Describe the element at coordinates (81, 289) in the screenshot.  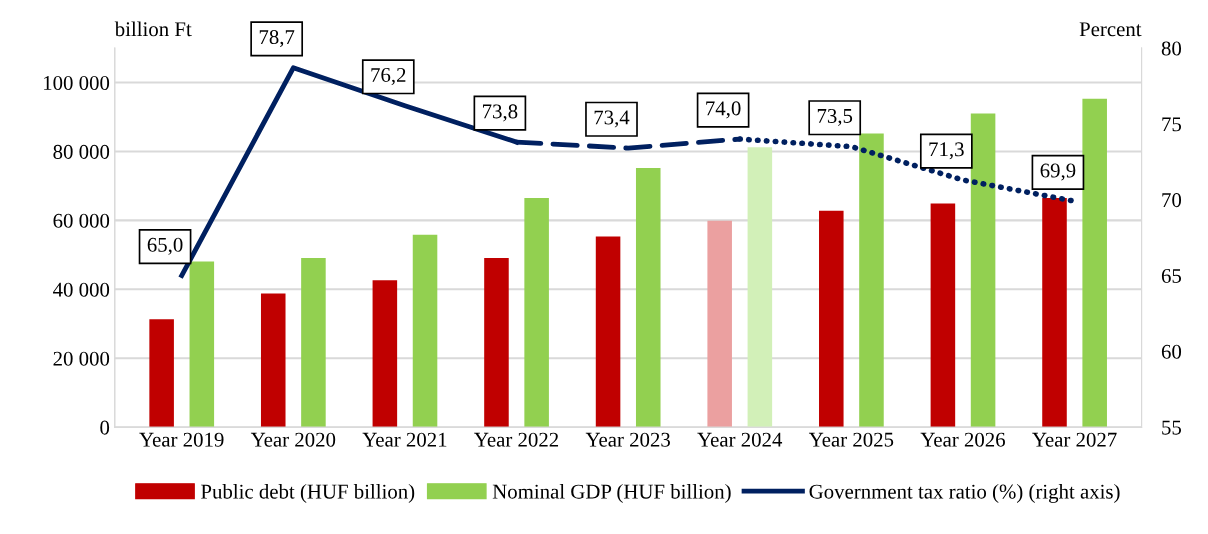
I see `y-tick-label: 40 000` at that location.